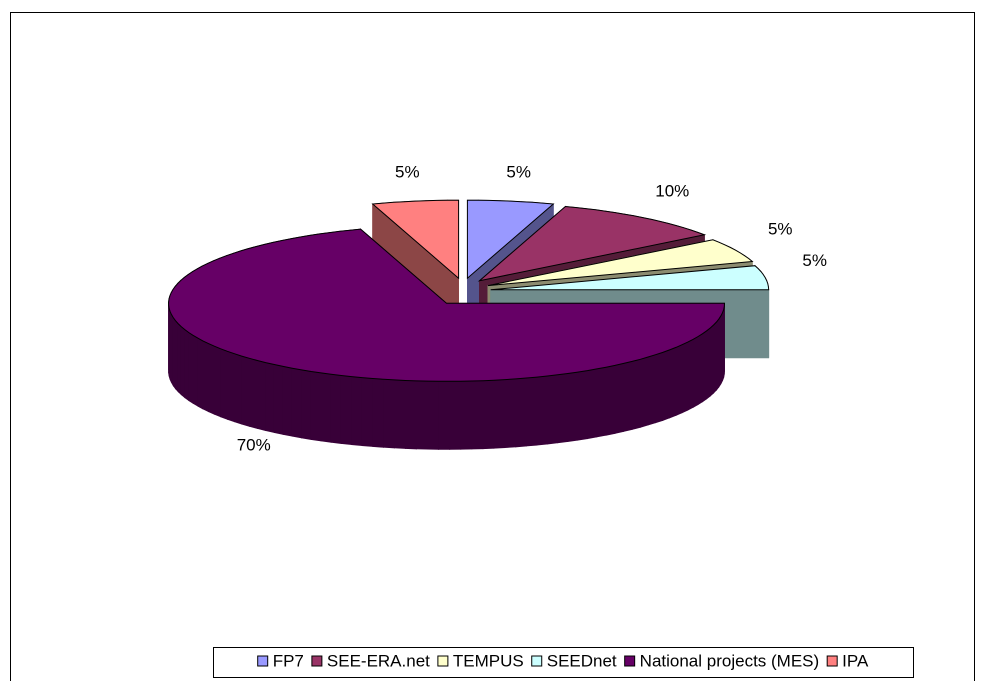 This screenshot has height=681, width=982. Describe the element at coordinates (288, 660) in the screenshot. I see `legend-label: FP7` at that location.